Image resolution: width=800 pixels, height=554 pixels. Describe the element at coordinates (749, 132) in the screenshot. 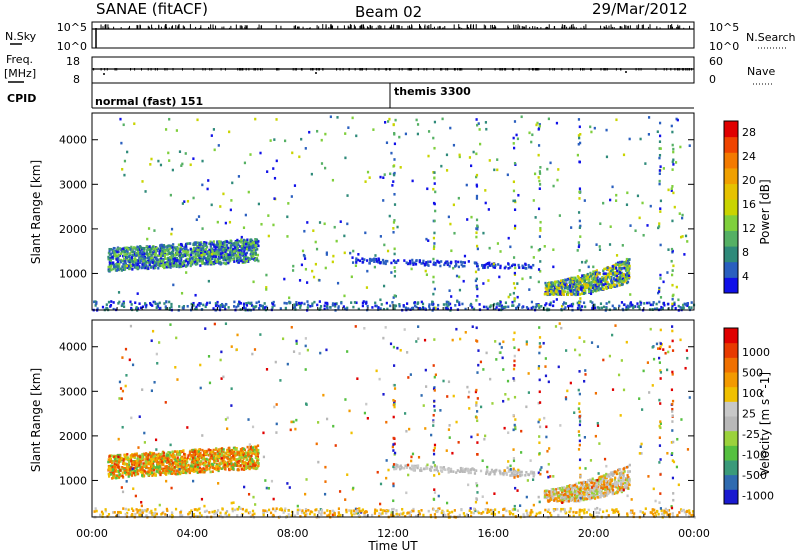

I see `power-colorbar-tick-6: 28` at that location.